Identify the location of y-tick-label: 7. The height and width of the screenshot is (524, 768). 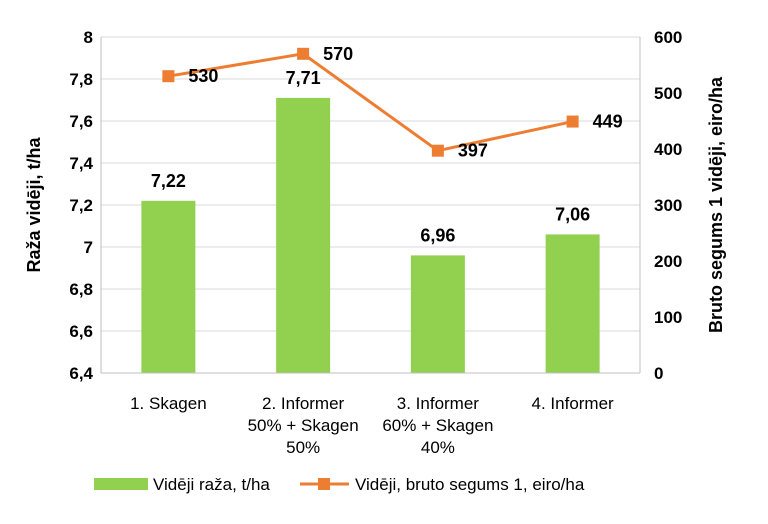
(88, 247).